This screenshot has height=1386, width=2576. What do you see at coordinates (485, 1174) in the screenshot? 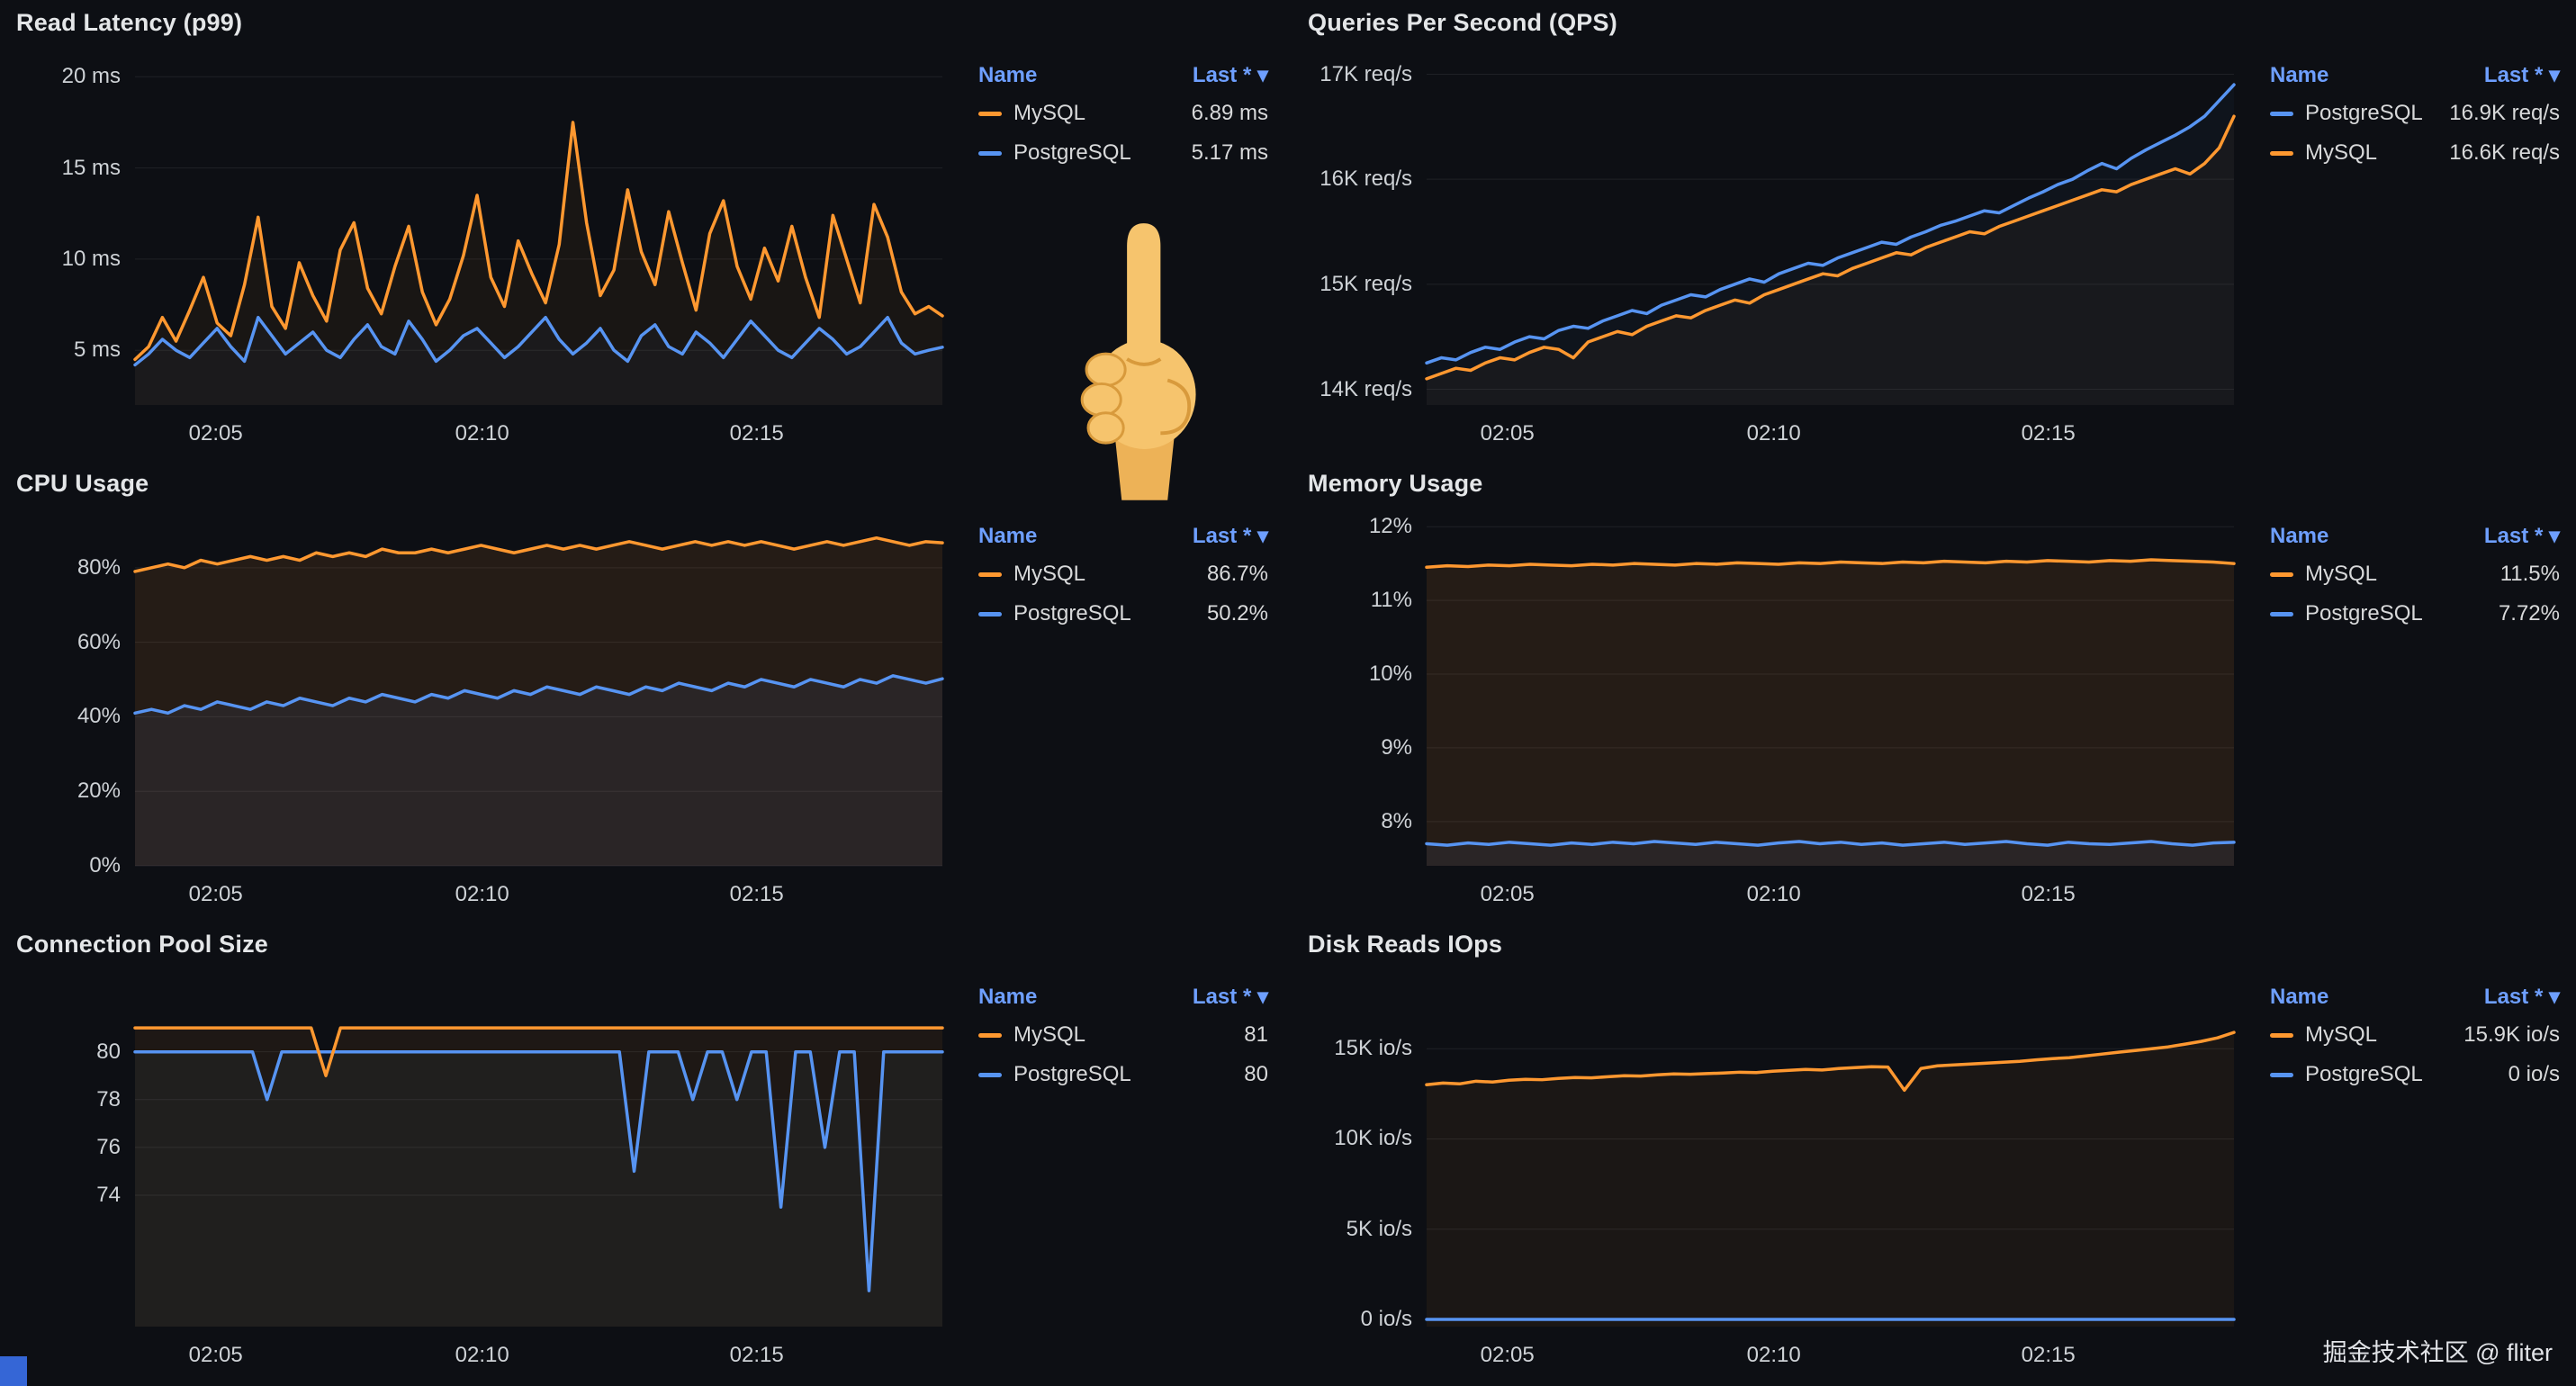
I see `chart-connection-pool: 74 76 78 80 02:05 02:10 02:15` at bounding box center [485, 1174].